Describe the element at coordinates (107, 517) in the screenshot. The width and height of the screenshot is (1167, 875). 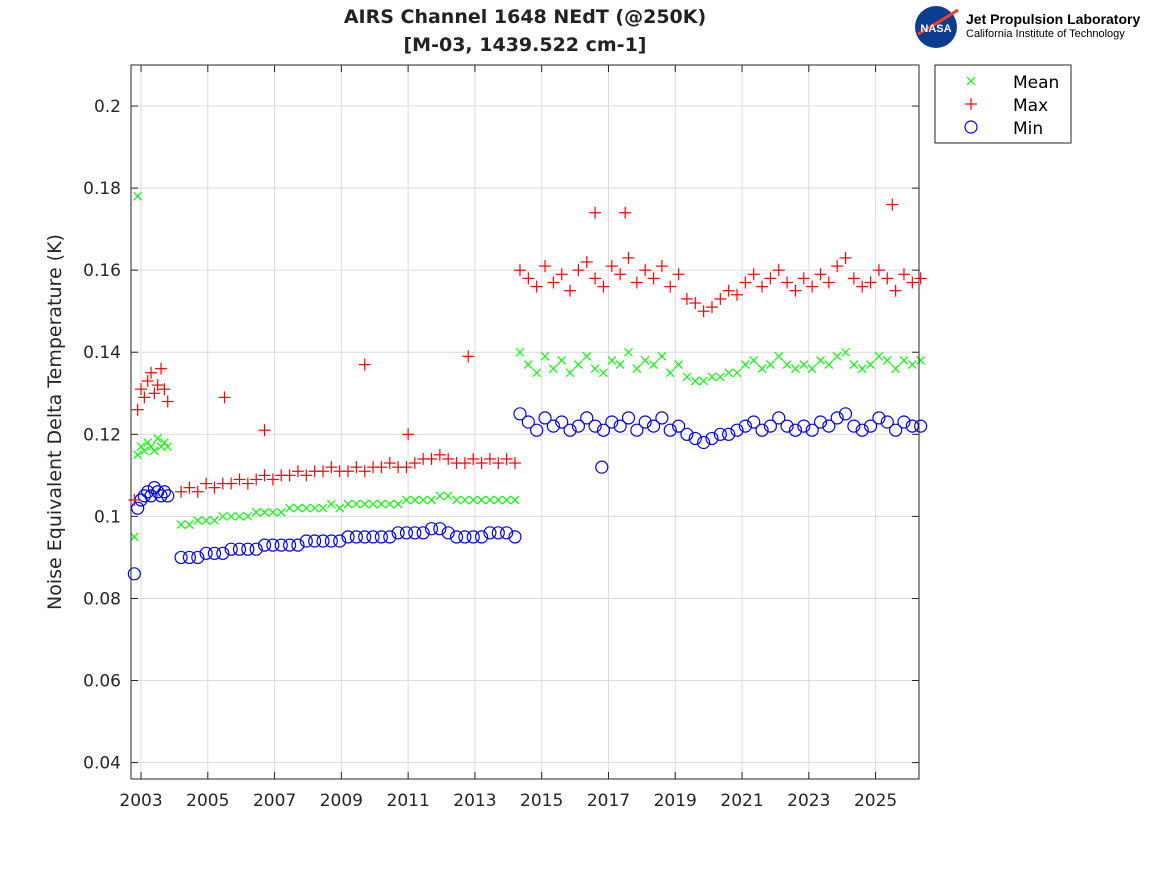
I see `y-tick-label: 0.1` at that location.